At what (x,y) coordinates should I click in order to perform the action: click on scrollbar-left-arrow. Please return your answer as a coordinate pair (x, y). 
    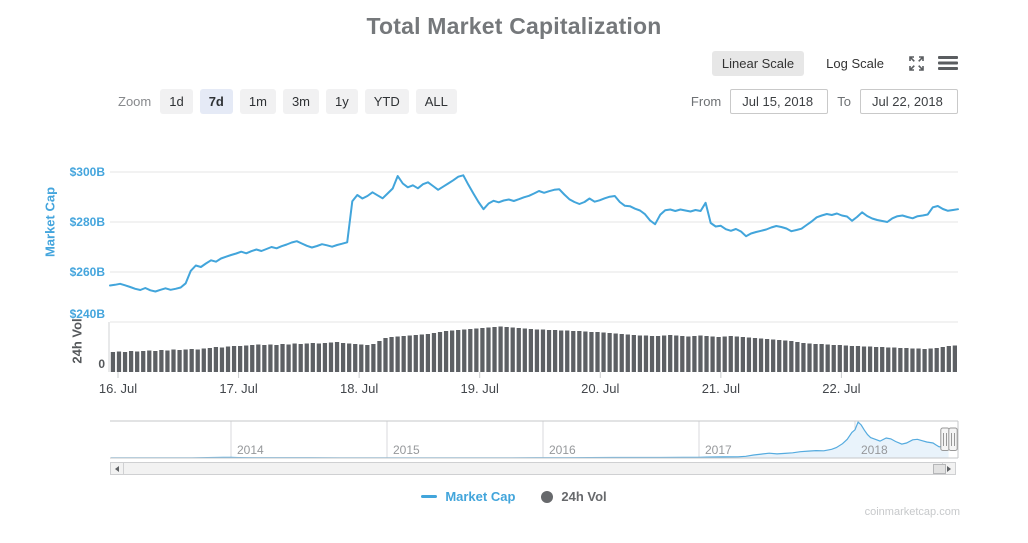
    Looking at the image, I should click on (117, 468).